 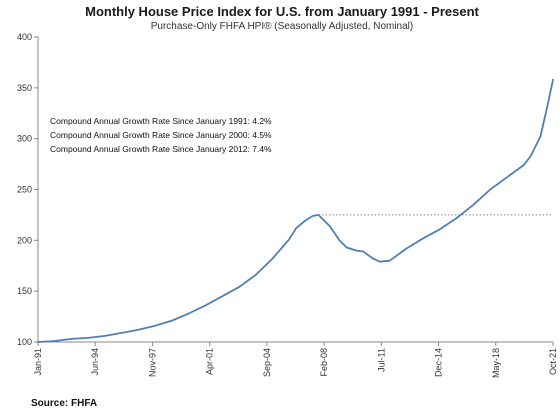 I want to click on x-tick-label: Jul-11, so click(x=381, y=360).